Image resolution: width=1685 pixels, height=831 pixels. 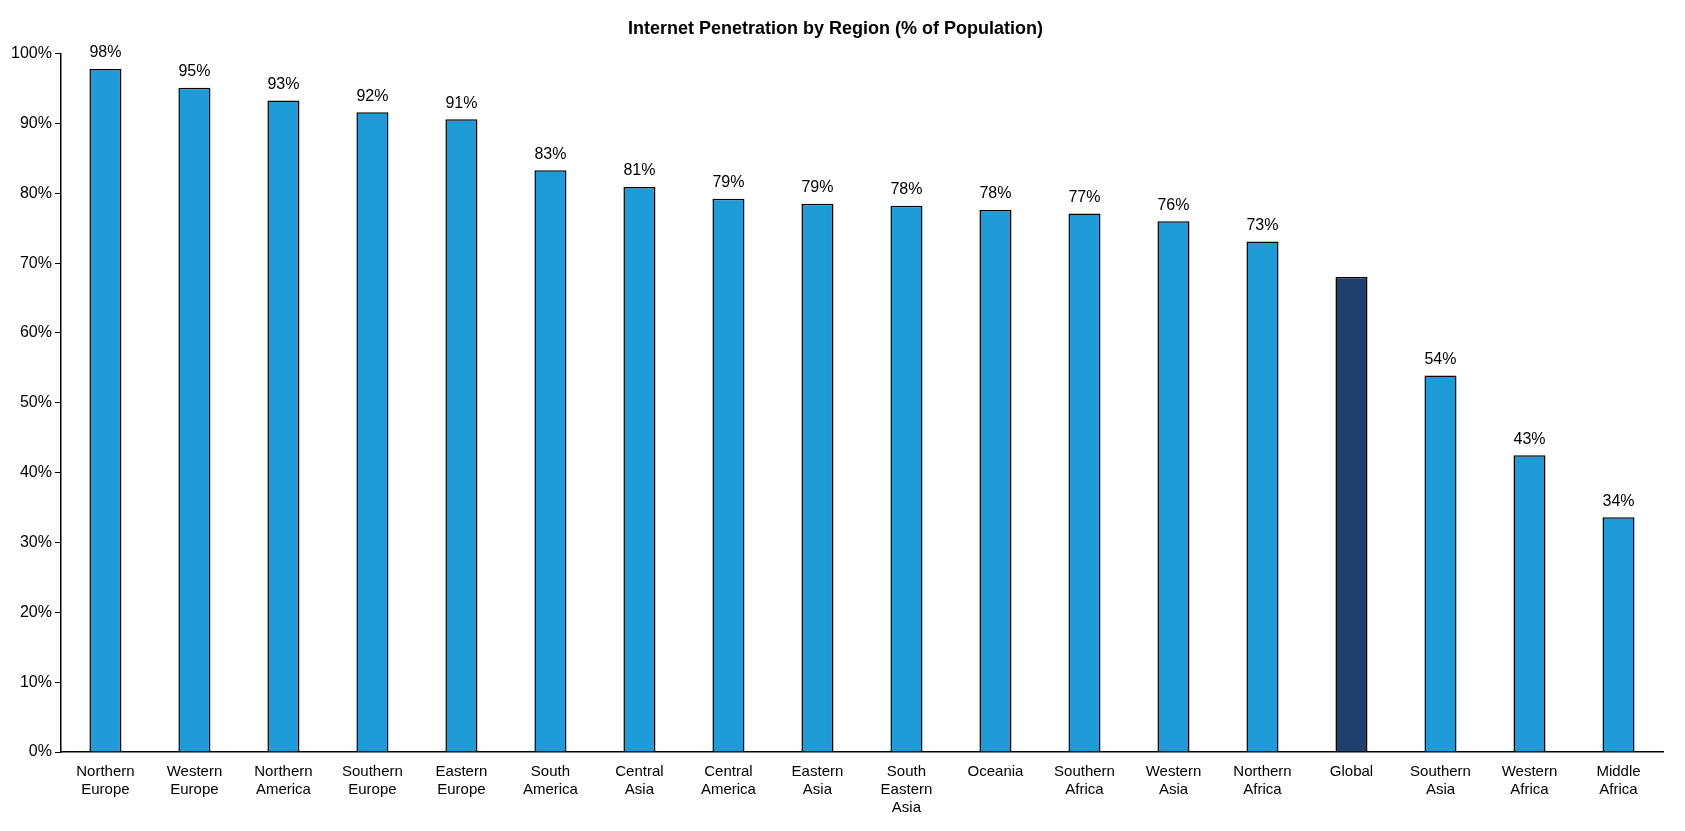 What do you see at coordinates (817, 780) in the screenshot?
I see `x-tick-label: Eastern Asia` at bounding box center [817, 780].